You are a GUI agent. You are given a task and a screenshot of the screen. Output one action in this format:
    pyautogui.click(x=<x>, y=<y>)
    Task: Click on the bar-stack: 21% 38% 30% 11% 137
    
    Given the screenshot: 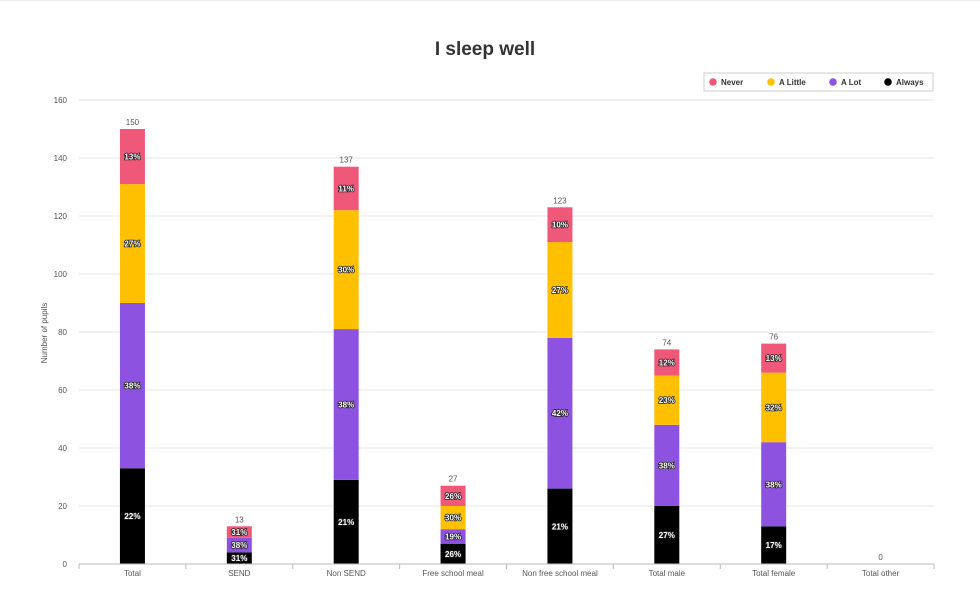 What is the action you would take?
    pyautogui.click(x=346, y=360)
    